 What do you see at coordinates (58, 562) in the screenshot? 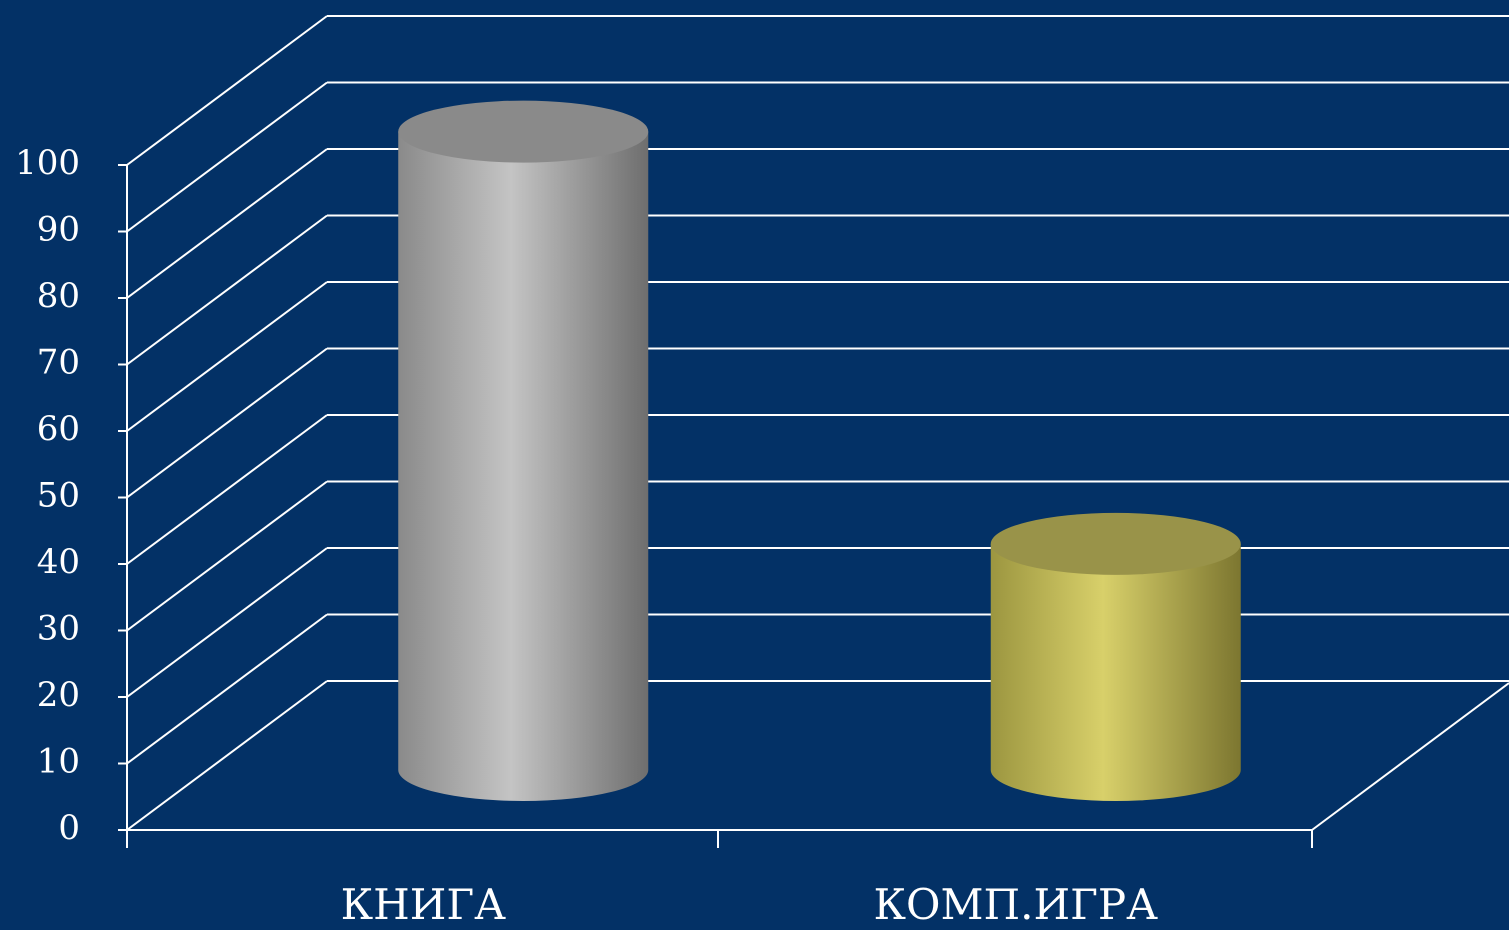
I see `y-tick-label: 40` at bounding box center [58, 562].